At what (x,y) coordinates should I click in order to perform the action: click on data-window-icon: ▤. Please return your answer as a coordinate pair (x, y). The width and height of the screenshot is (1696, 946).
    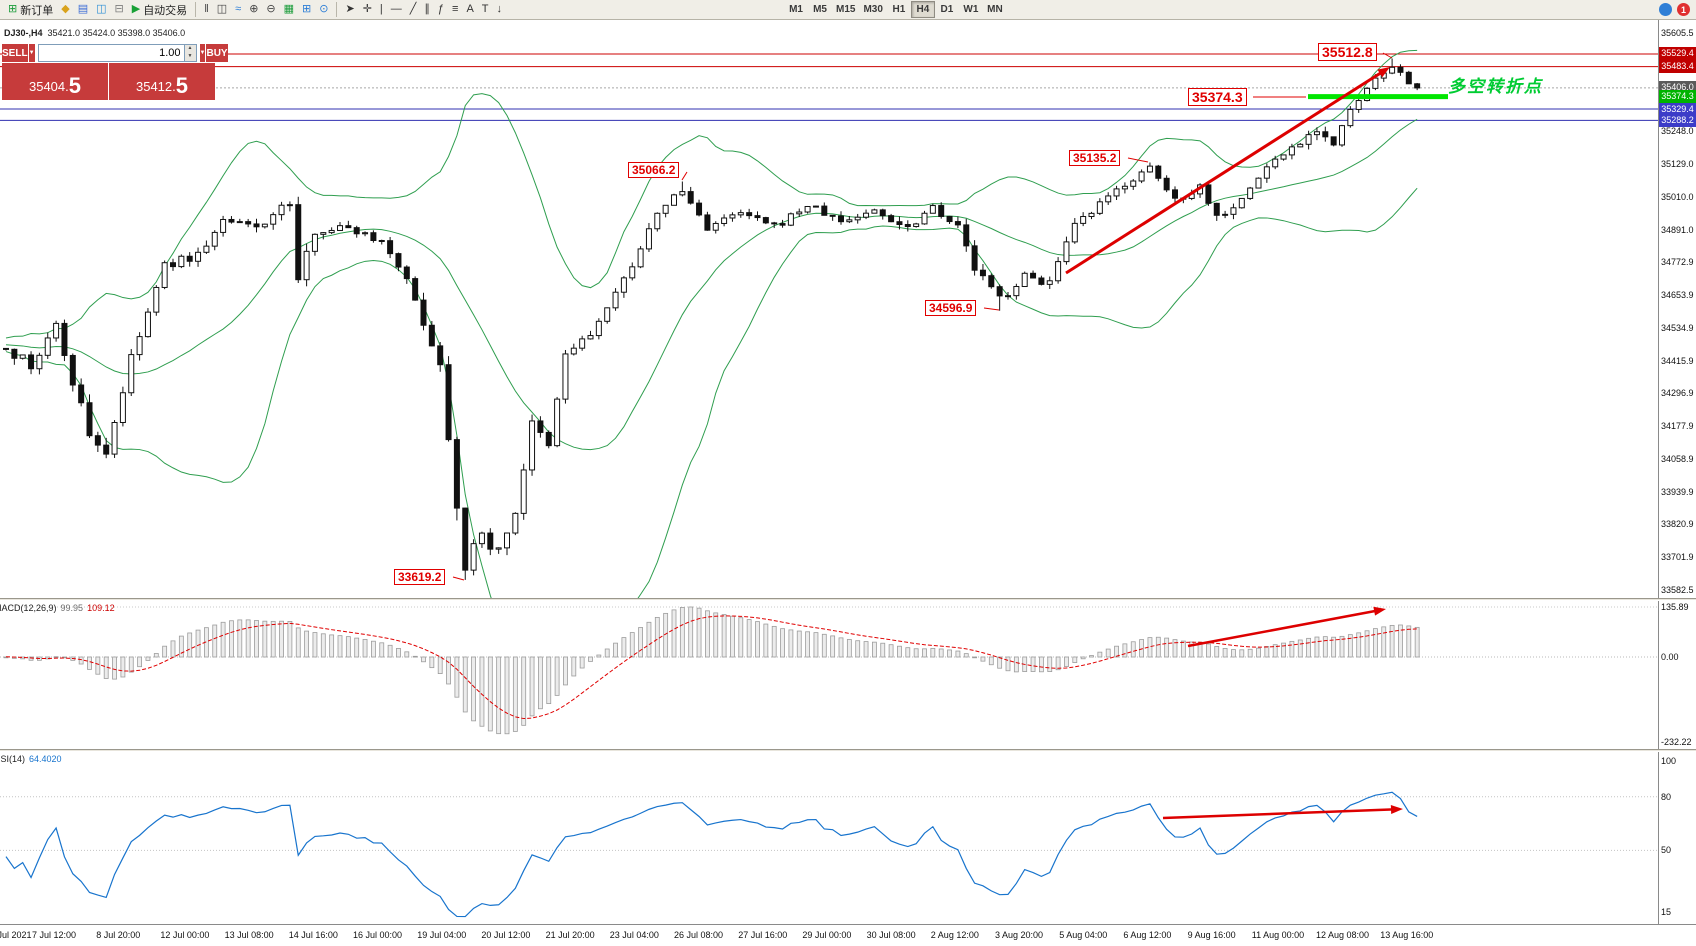
    Looking at the image, I should click on (83, 9).